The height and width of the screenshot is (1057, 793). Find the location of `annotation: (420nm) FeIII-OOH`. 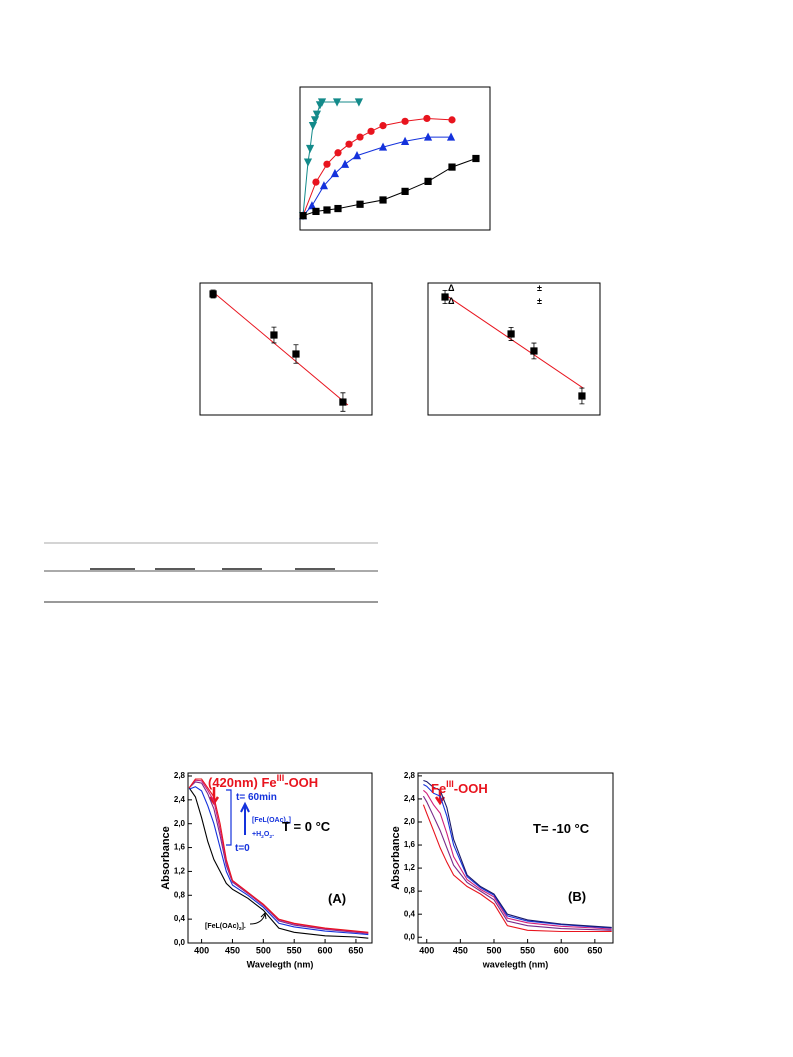

annotation: (420nm) FeIII-OOH is located at coordinates (263, 781).